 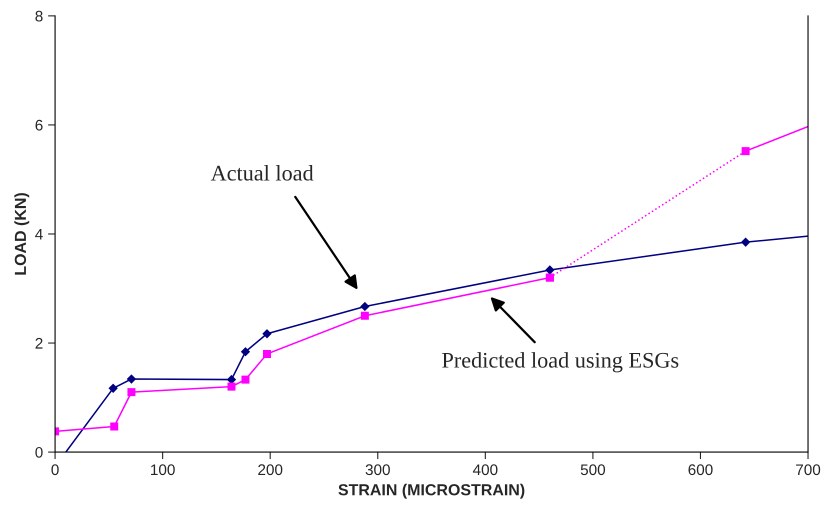 I want to click on x-tick-label: 700, so click(x=808, y=470).